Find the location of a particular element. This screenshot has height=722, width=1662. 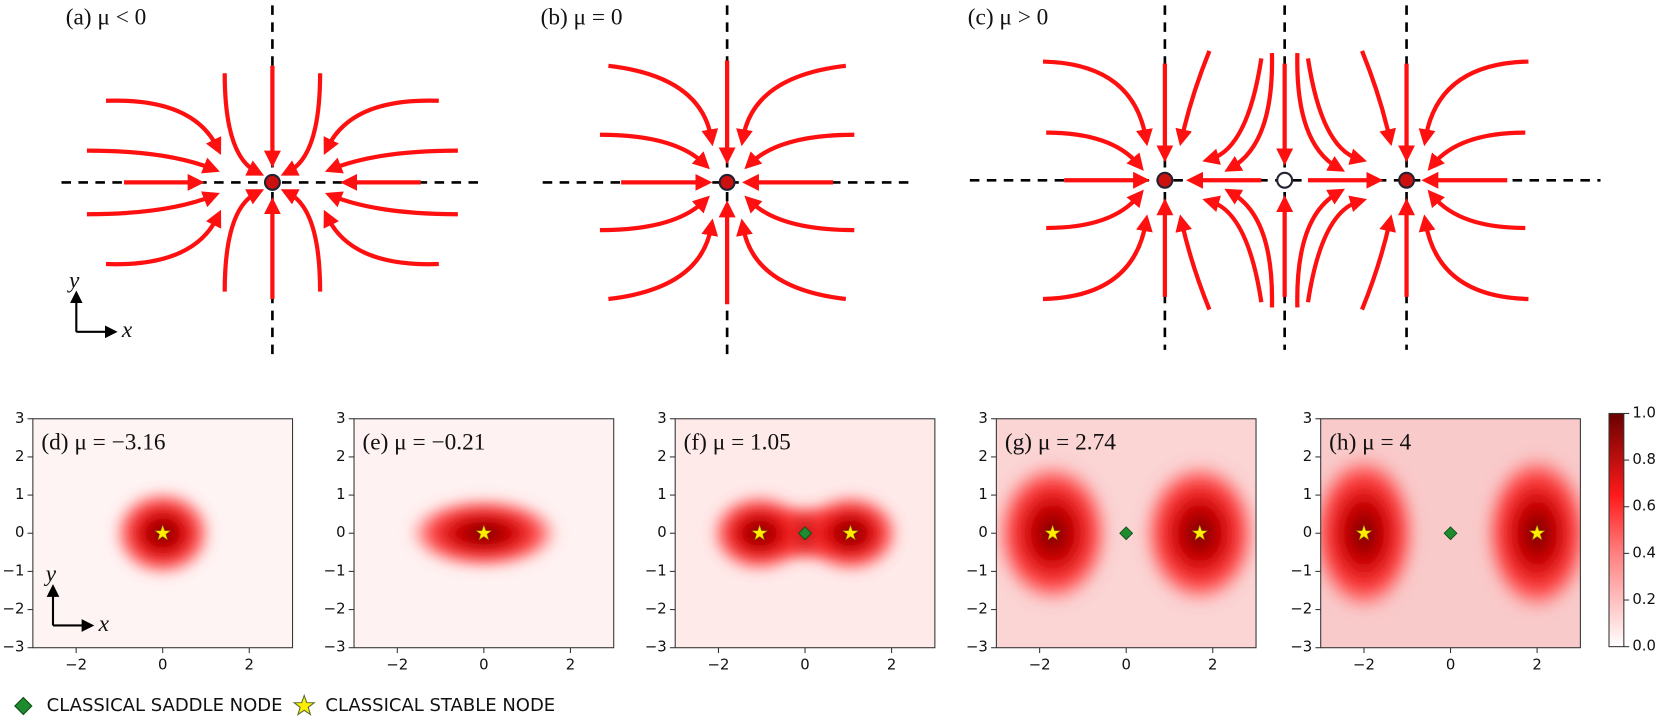

legend-marker is located at coordinates (304, 704).